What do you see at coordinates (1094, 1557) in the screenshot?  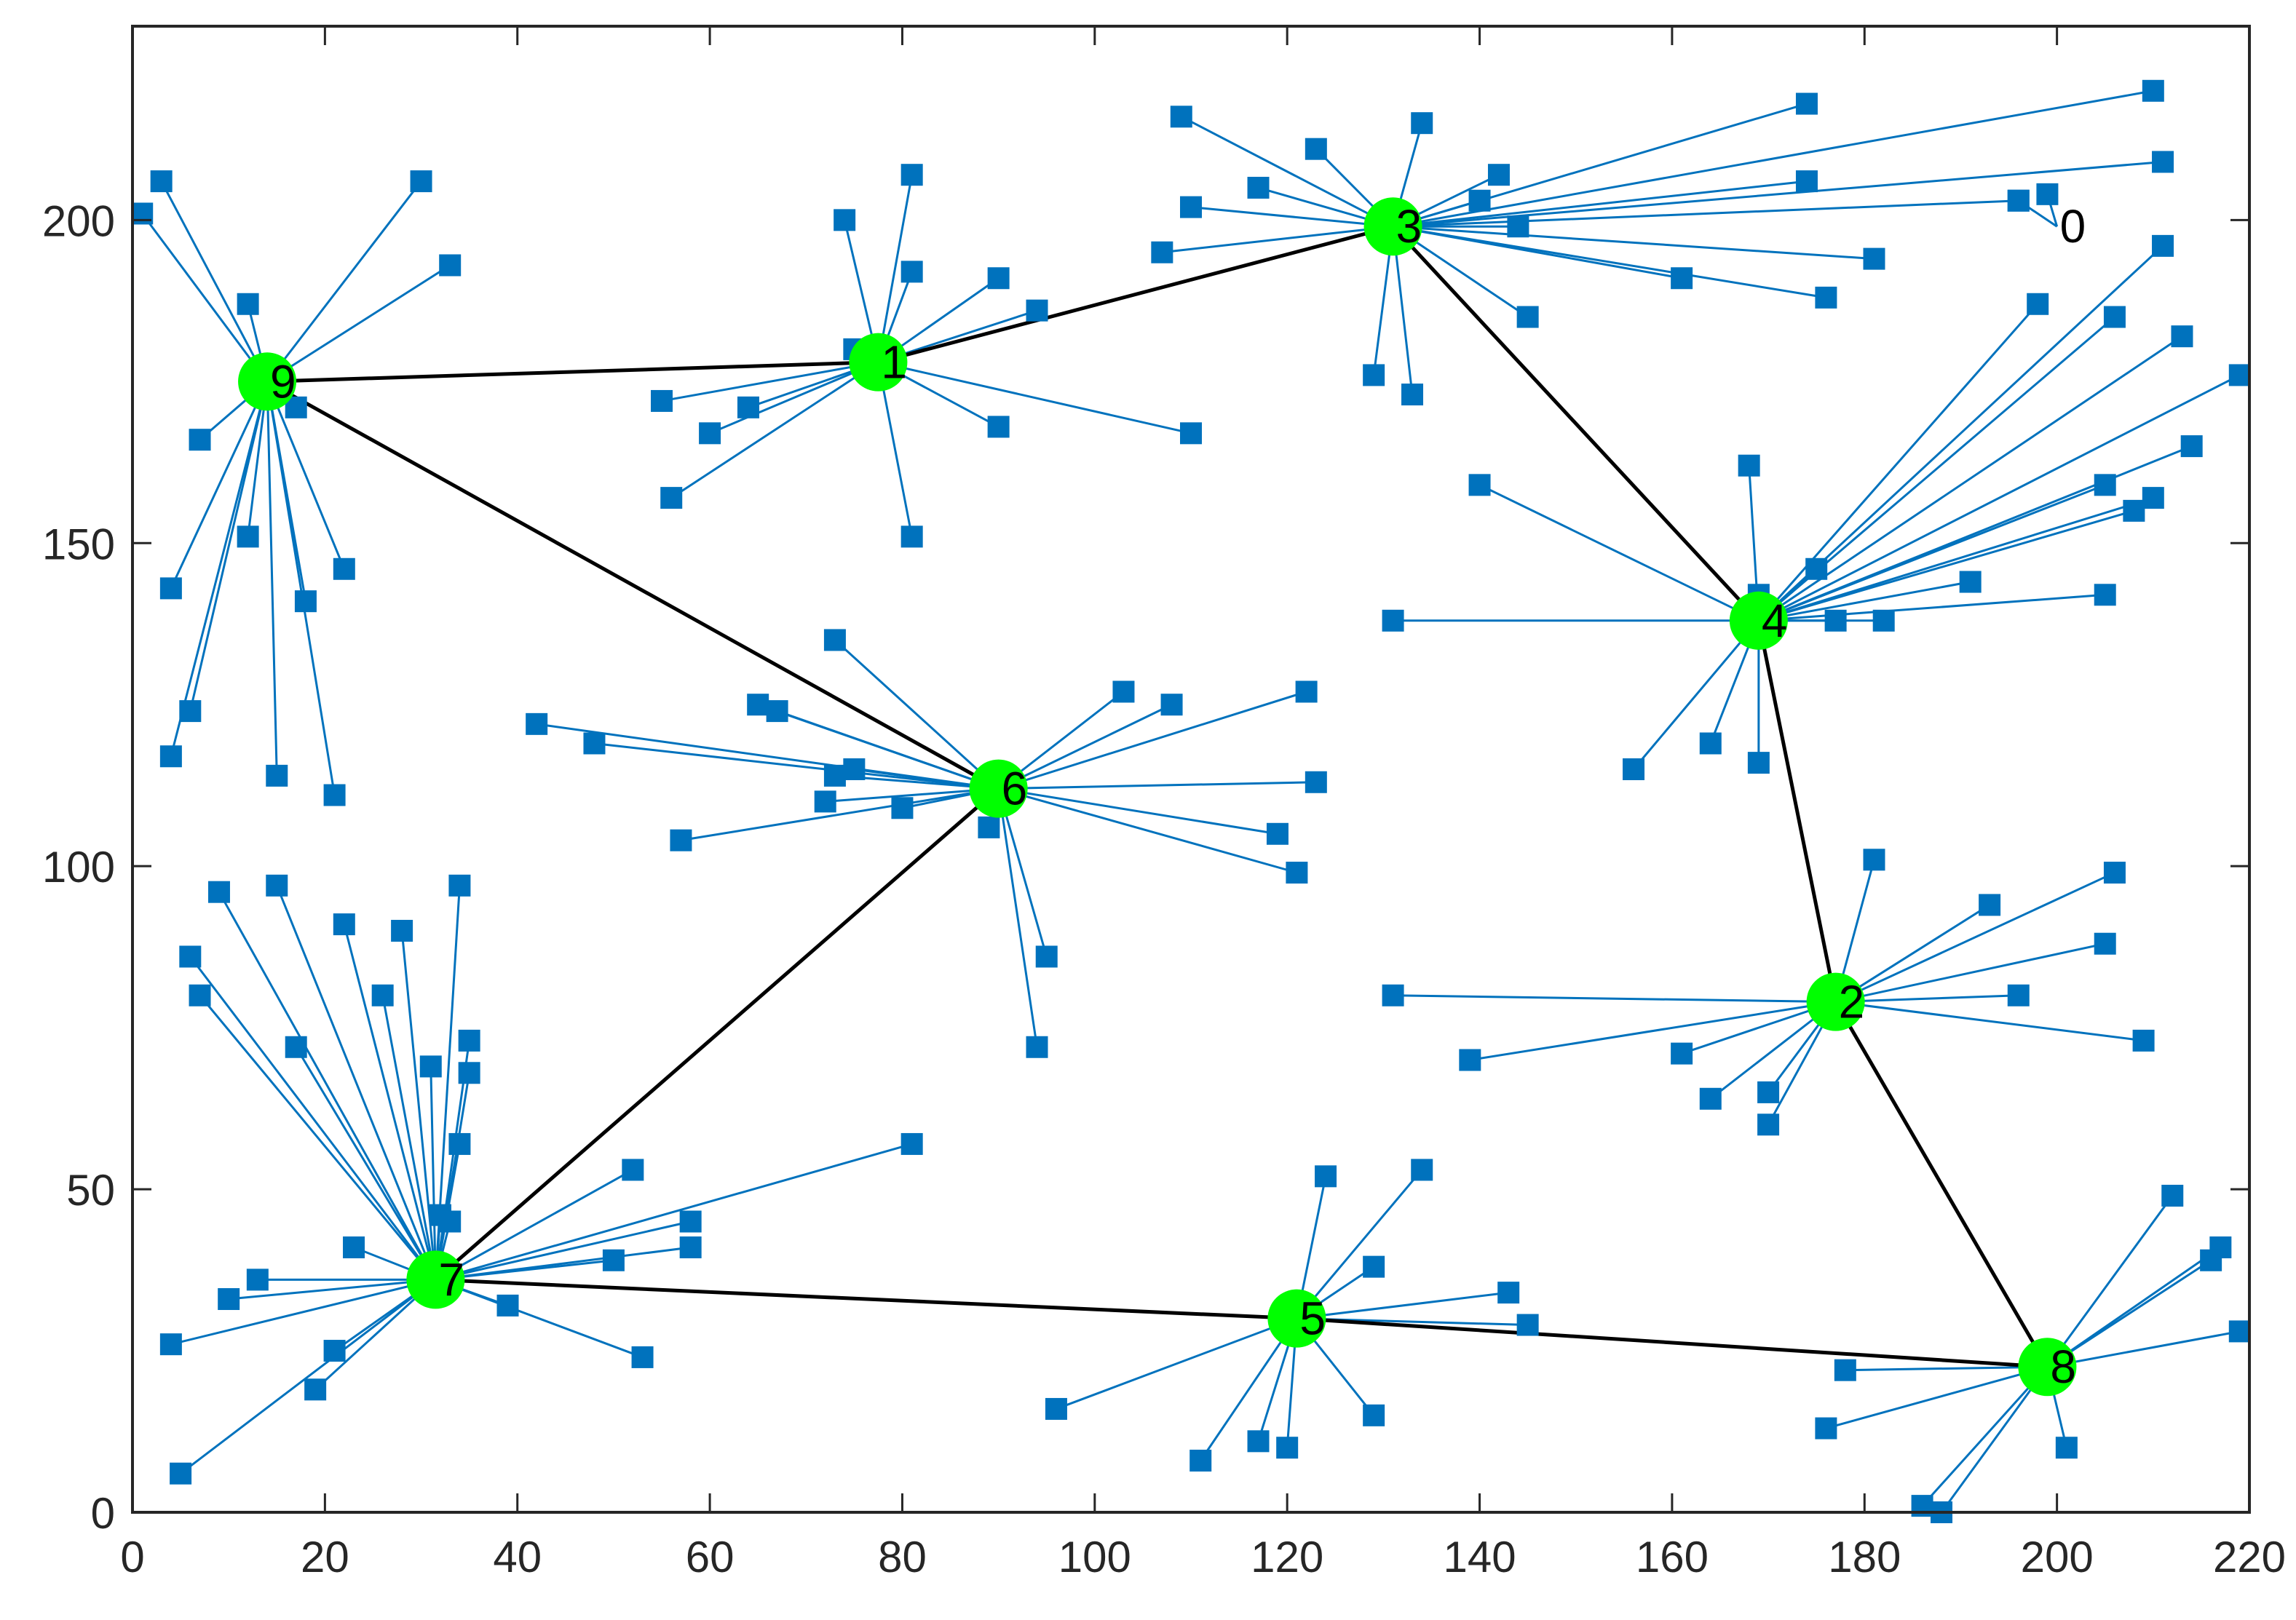 I see `x-tick-label: 100` at bounding box center [1094, 1557].